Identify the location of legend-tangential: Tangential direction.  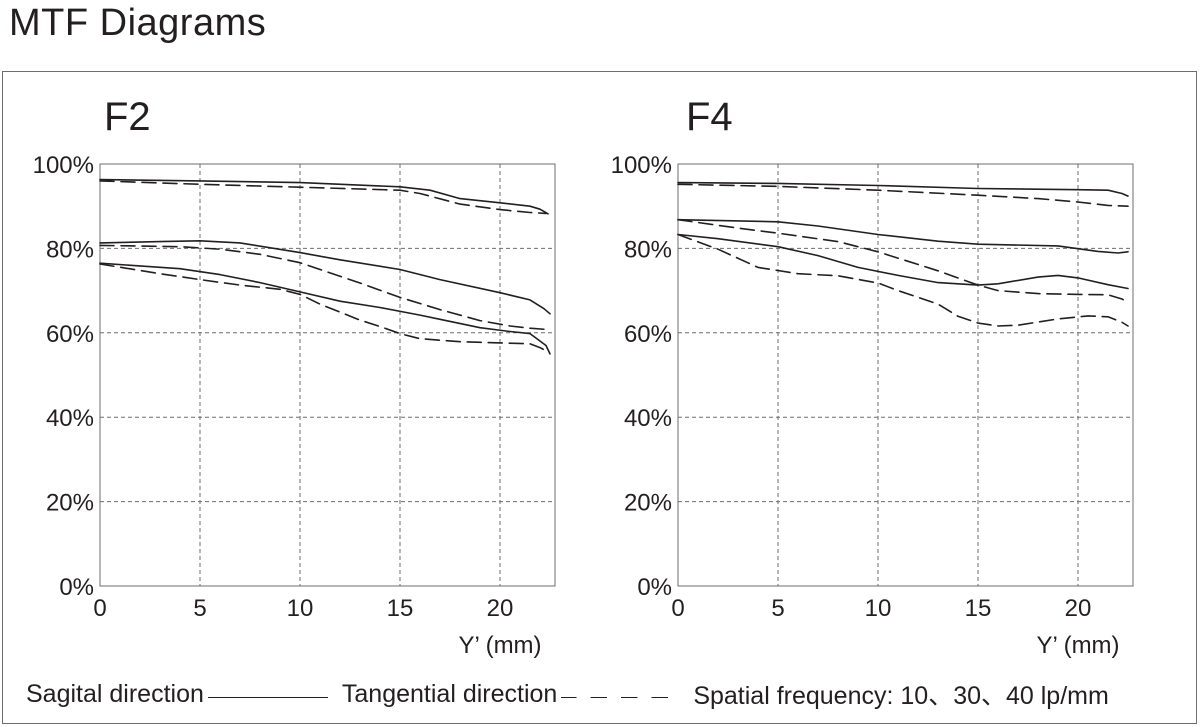
(517, 694).